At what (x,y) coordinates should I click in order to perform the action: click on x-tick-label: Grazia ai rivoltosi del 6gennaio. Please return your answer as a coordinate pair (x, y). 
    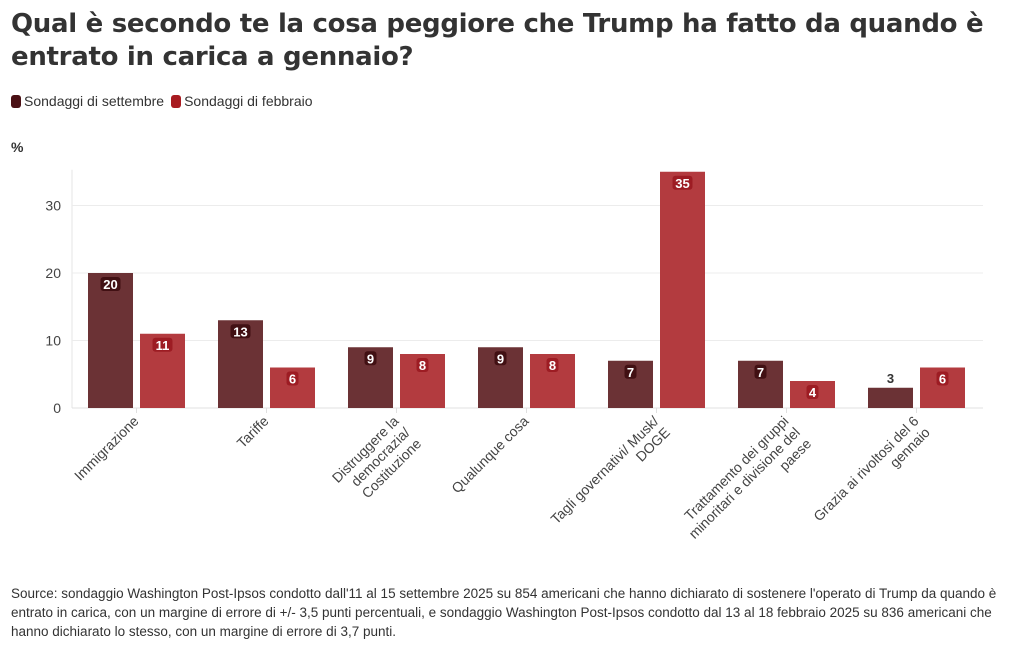
    Looking at the image, I should click on (871, 474).